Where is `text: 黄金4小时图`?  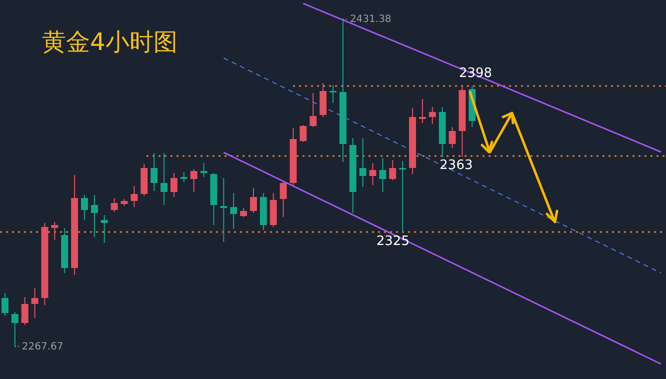
text: 黄金4小时图 is located at coordinates (110, 42).